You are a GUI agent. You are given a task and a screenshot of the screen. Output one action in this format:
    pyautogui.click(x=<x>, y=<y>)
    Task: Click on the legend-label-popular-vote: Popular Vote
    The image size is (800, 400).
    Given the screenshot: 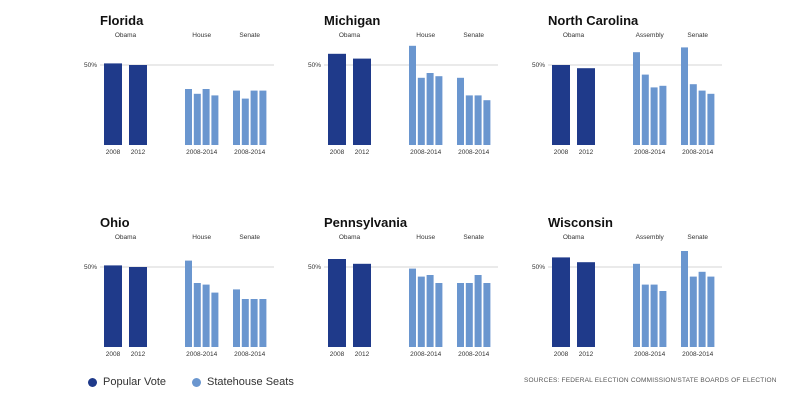 What is the action you would take?
    pyautogui.click(x=134, y=382)
    